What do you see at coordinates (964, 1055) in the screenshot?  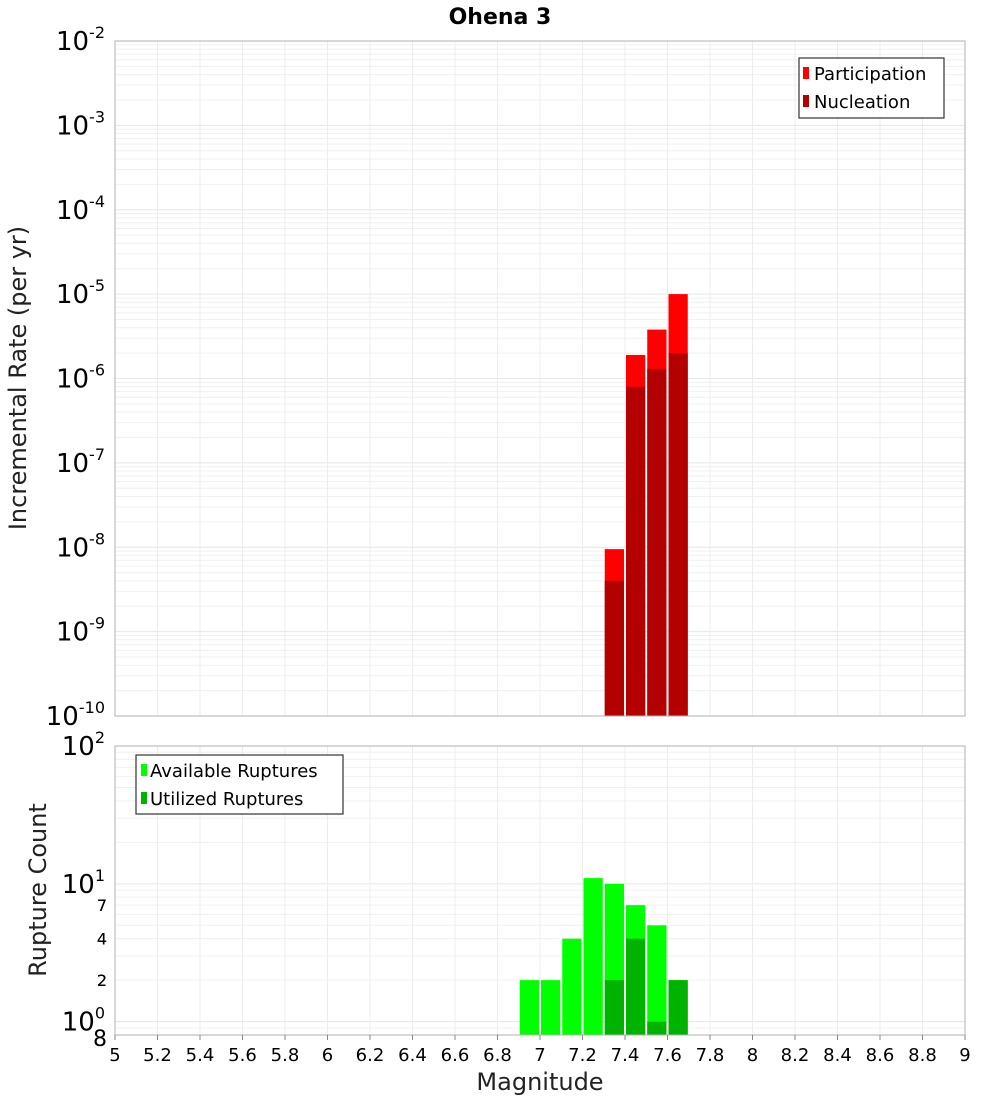 I see `x-tick-label: 9` at bounding box center [964, 1055].